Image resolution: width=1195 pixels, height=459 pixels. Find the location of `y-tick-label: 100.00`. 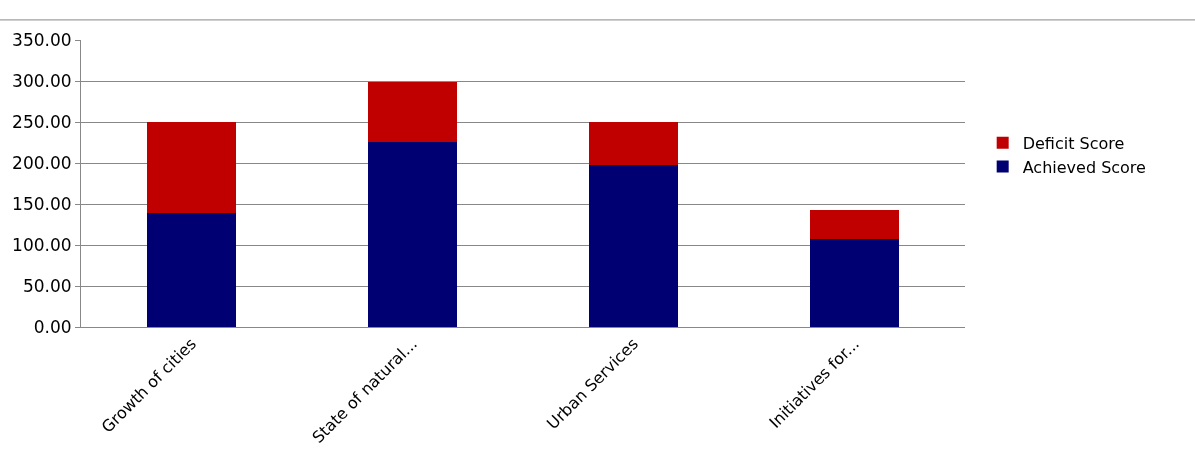

y-tick-label: 100.00 is located at coordinates (42, 244).